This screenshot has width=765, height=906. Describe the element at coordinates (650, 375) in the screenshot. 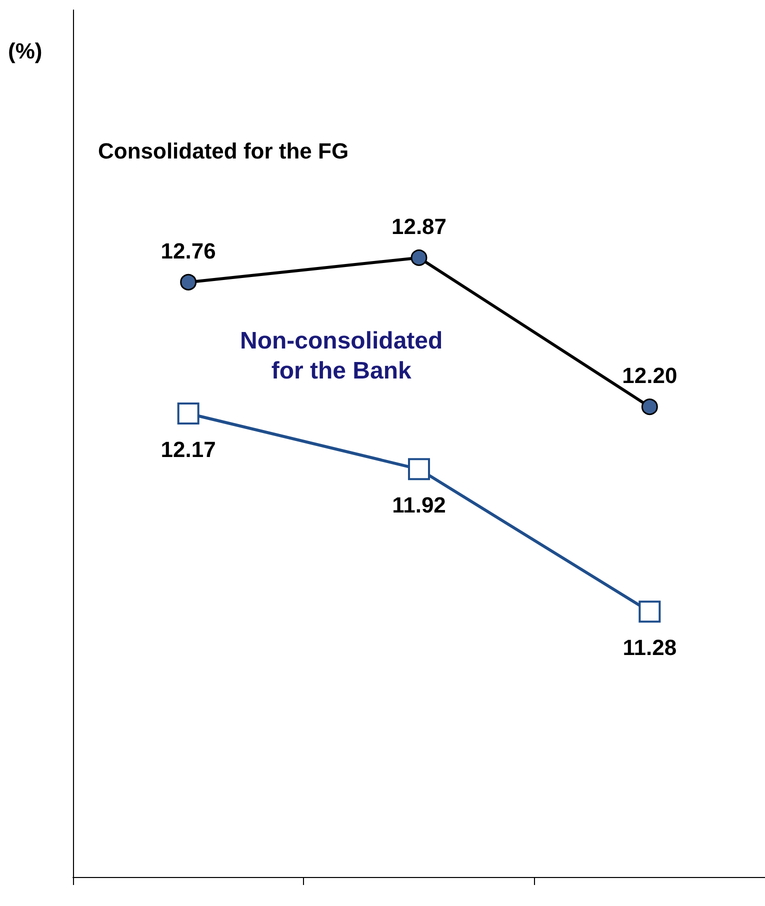

I see `data-label: 12.20` at that location.